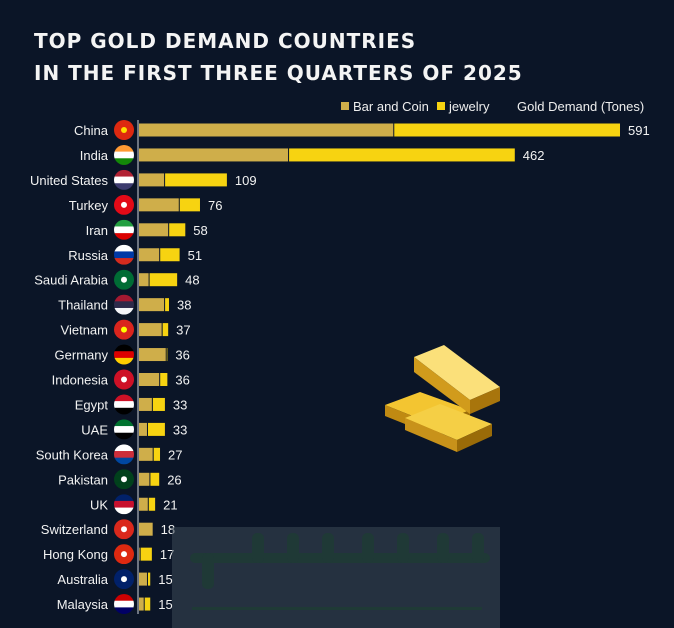  I want to click on germany-flag-icon, so click(124, 354).